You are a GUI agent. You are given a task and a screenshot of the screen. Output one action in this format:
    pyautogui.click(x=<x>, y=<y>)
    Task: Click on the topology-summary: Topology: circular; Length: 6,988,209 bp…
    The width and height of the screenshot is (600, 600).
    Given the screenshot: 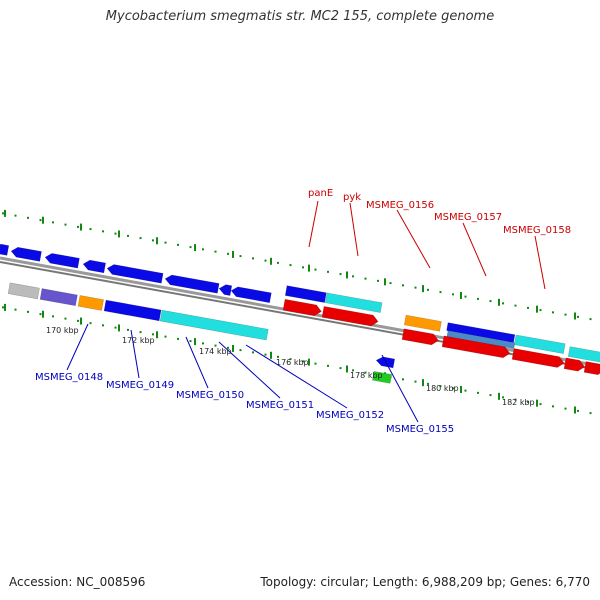 What is the action you would take?
    pyautogui.click(x=425, y=582)
    